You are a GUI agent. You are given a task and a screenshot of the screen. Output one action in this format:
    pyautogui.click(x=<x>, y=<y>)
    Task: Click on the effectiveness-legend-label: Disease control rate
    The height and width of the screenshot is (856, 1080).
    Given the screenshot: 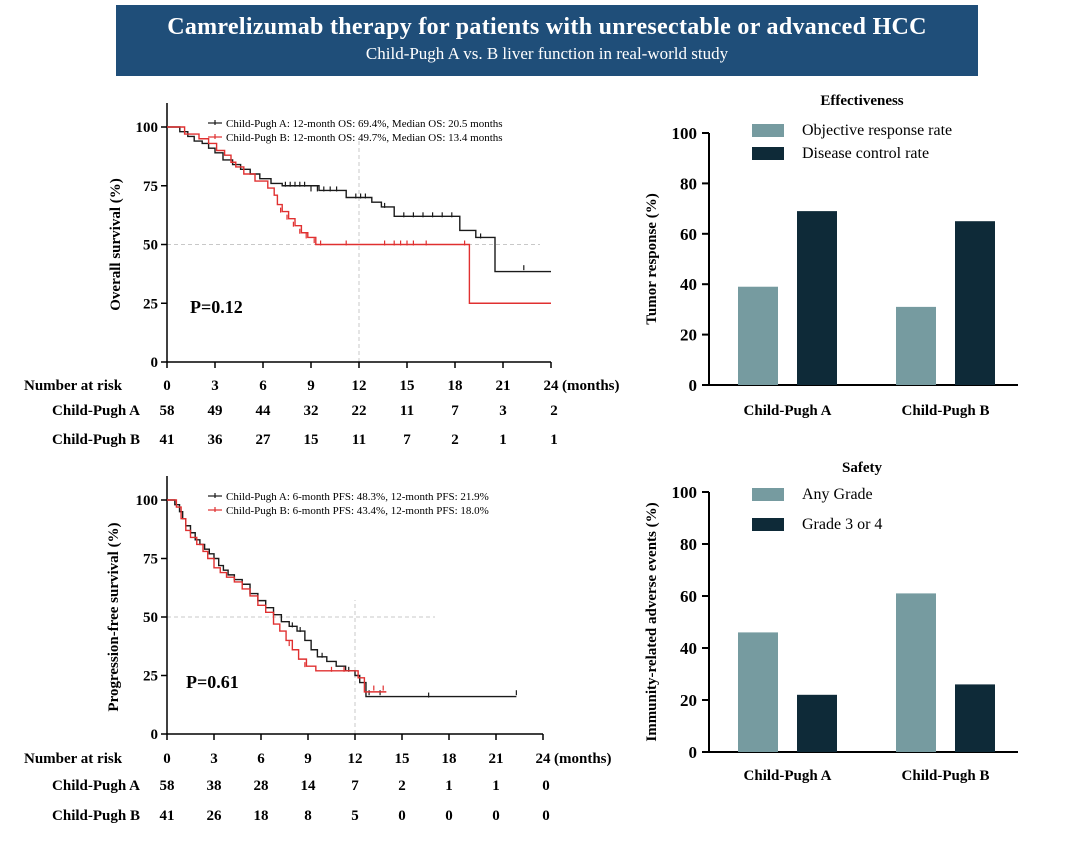 What is the action you would take?
    pyautogui.click(x=865, y=153)
    